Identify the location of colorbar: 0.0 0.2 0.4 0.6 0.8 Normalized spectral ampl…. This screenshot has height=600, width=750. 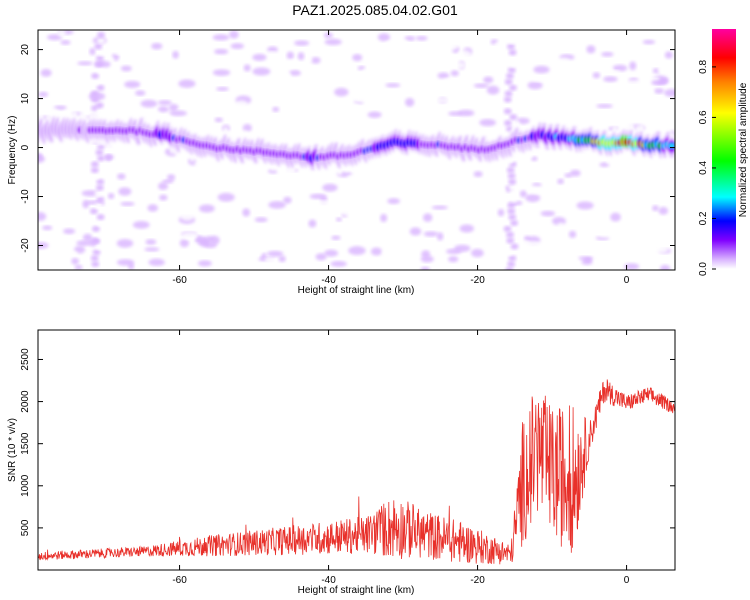
(723, 152).